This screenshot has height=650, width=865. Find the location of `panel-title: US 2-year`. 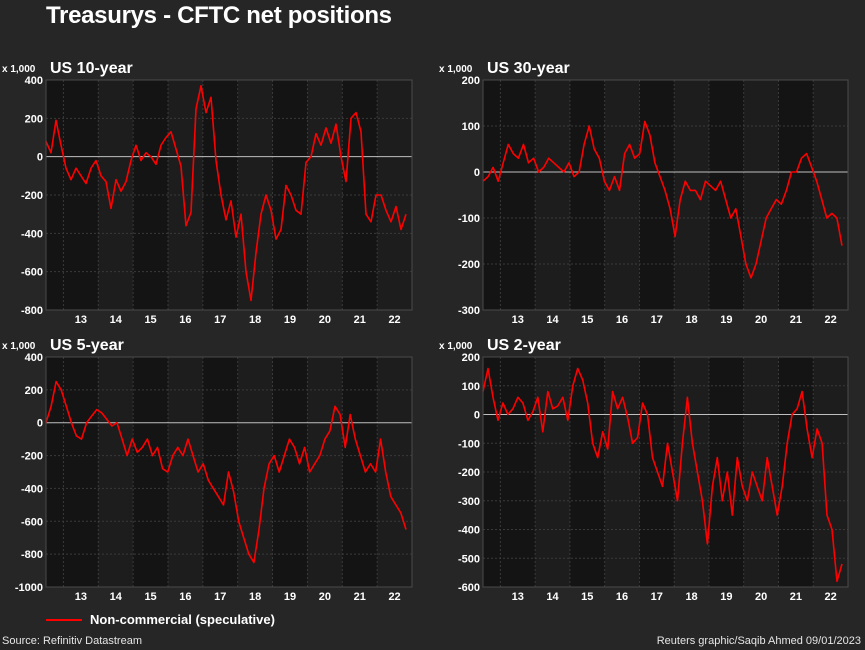

panel-title: US 2-year is located at coordinates (524, 345).